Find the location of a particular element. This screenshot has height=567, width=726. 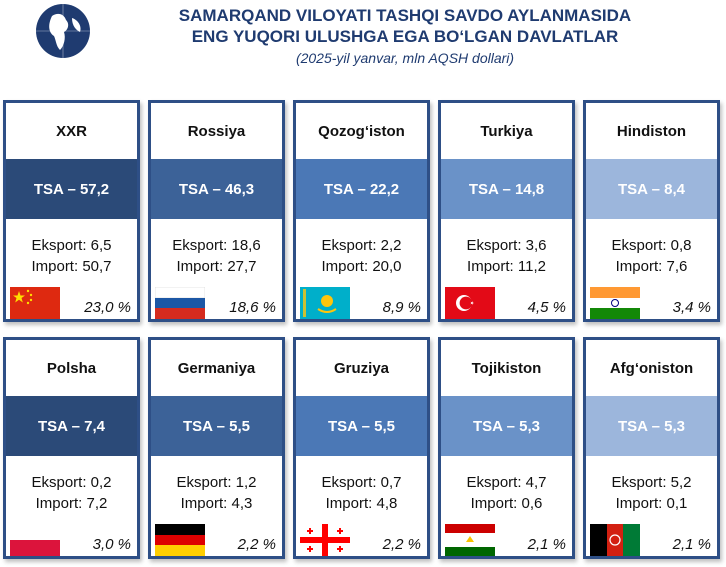

country-name: Polsha is located at coordinates (71, 368).